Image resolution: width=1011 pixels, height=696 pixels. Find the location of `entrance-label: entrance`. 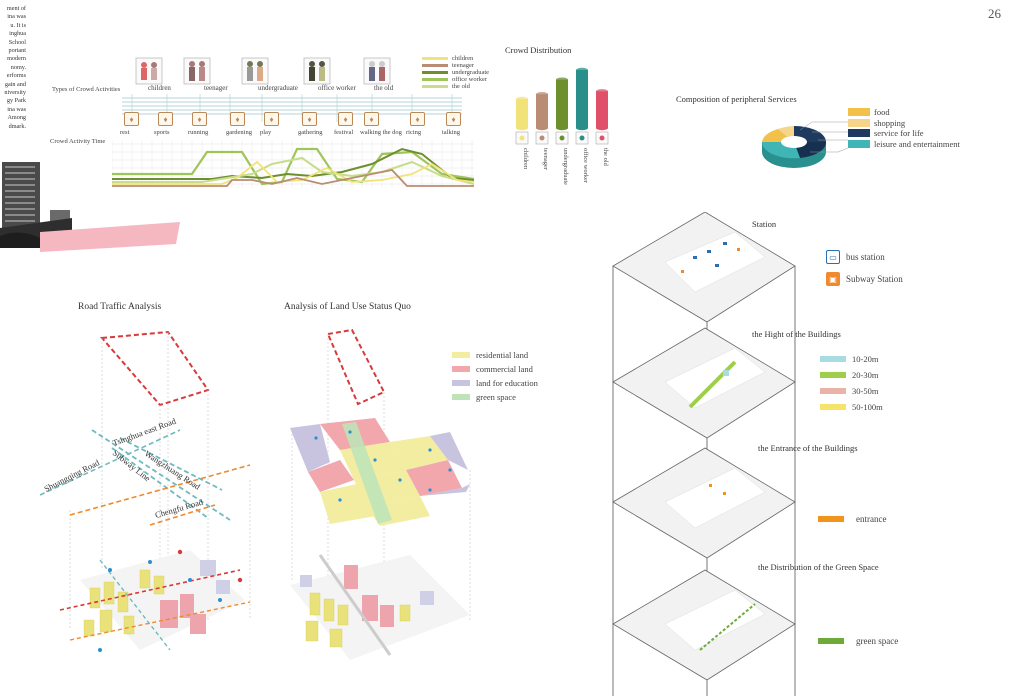

entrance-label: entrance is located at coordinates (871, 519).